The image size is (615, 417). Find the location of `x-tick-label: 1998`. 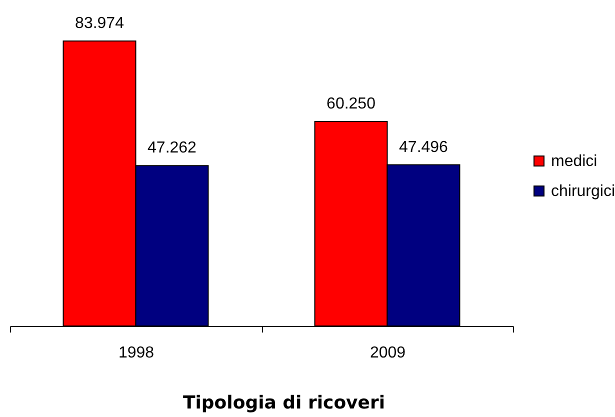

x-tick-label: 1998 is located at coordinates (136, 353).